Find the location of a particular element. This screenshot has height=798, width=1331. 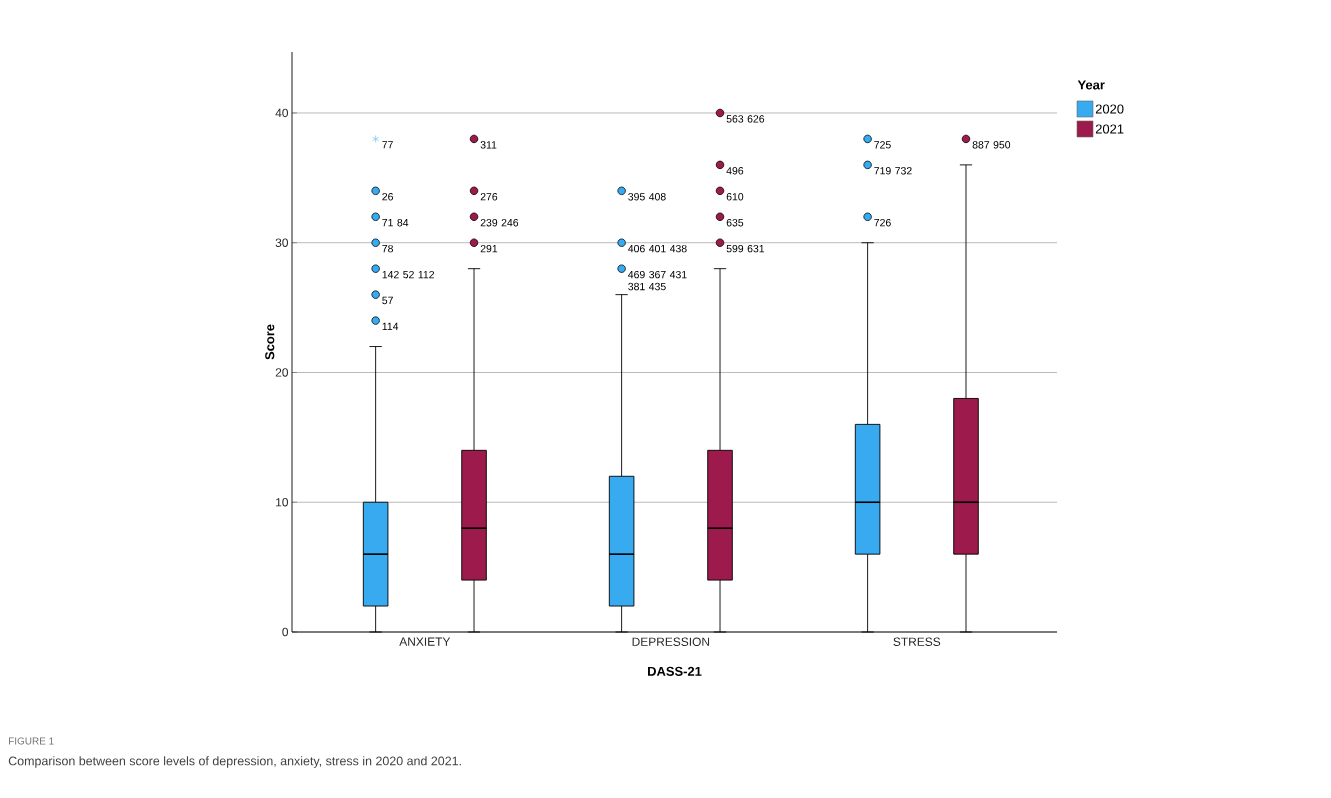

annotation: 725 is located at coordinates (882, 145).